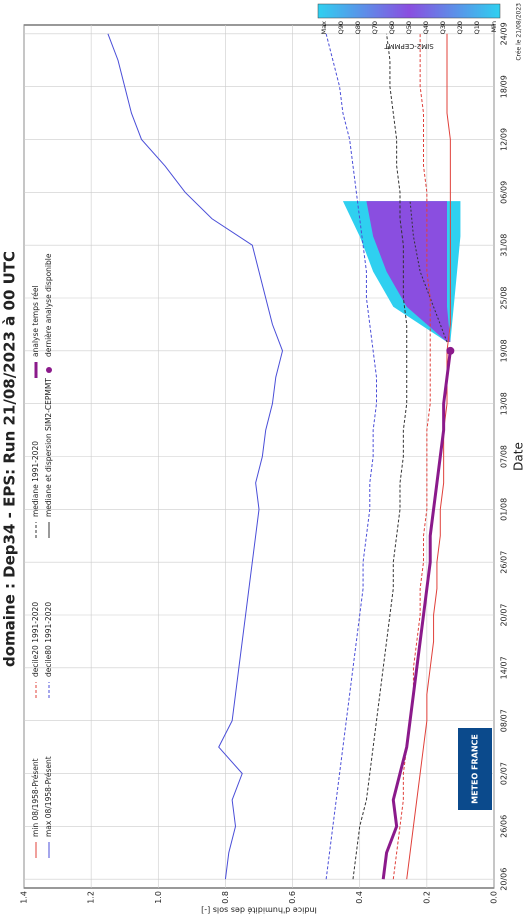  Describe the element at coordinates (450, 350) in the screenshot. I see `last-analysis-point` at that location.